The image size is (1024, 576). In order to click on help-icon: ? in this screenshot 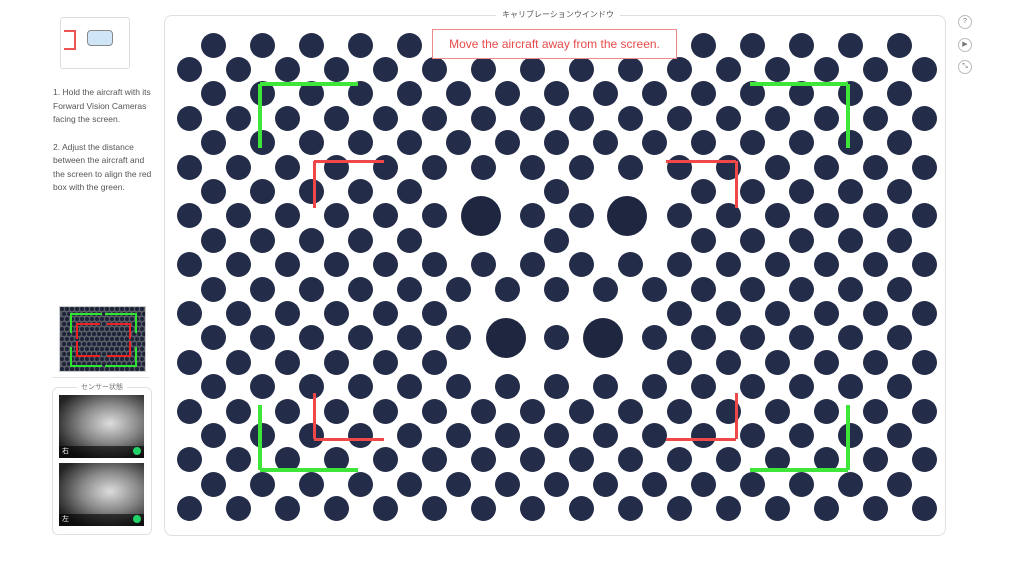, I will do `click(965, 22)`.